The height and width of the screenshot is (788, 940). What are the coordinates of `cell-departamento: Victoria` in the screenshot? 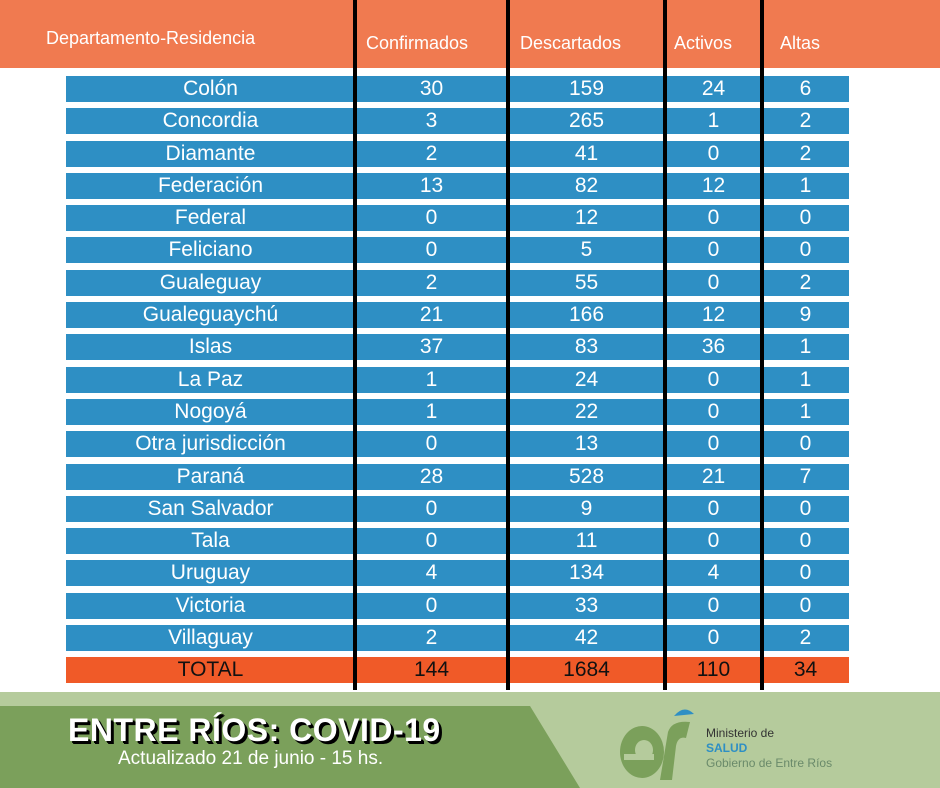 It's located at (210, 605).